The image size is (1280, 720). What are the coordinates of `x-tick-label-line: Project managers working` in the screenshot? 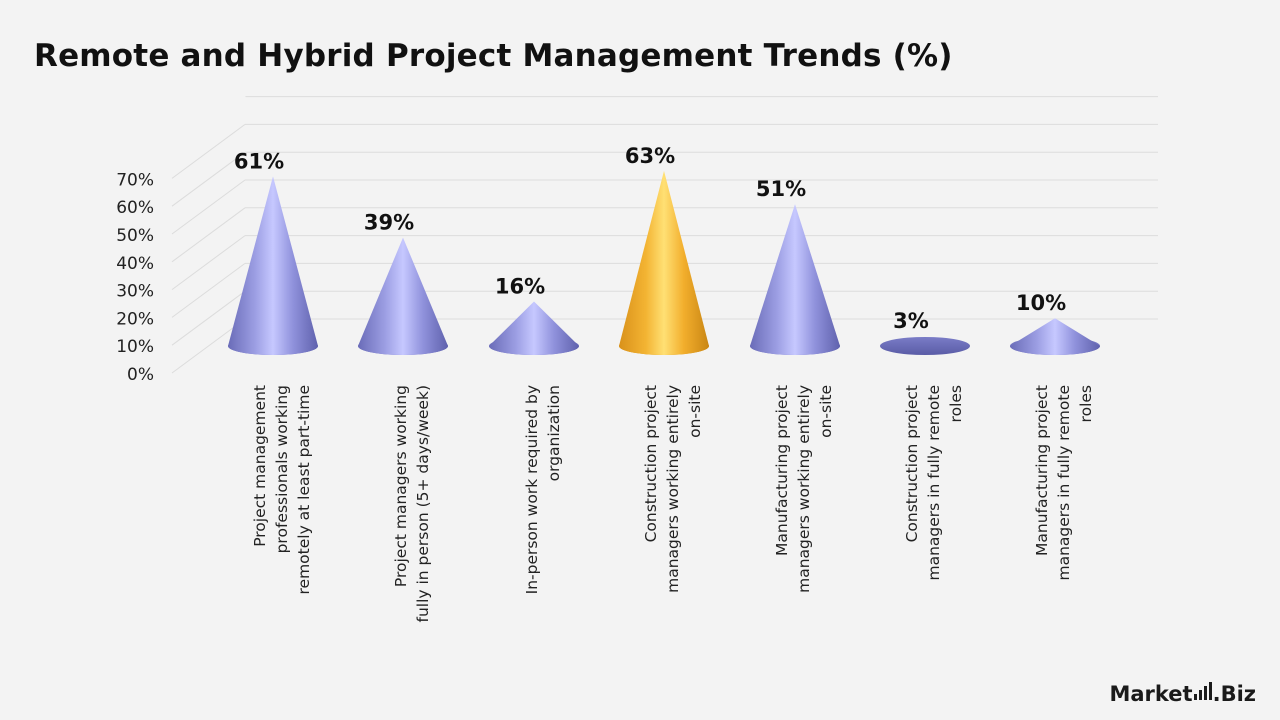 It's located at (401, 486).